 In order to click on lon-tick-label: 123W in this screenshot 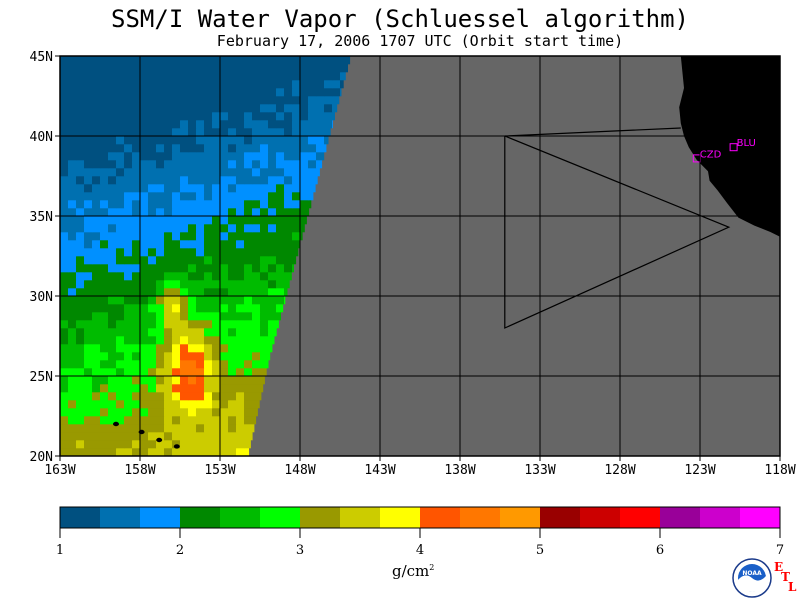, I will do `click(699, 470)`.